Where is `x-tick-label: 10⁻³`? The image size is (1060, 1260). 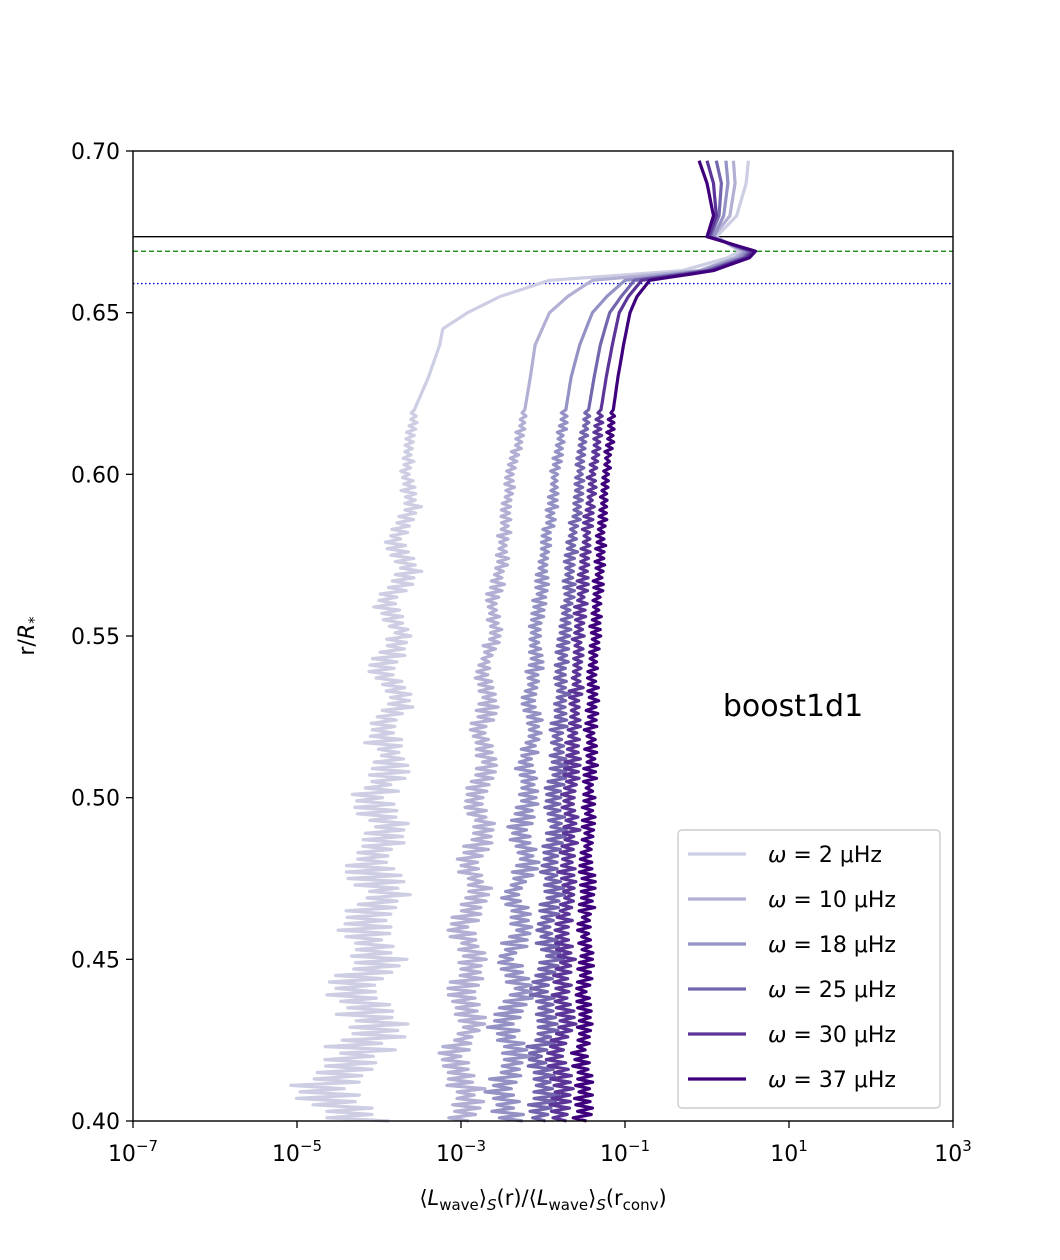 x-tick-label: 10⁻³ is located at coordinates (461, 1152).